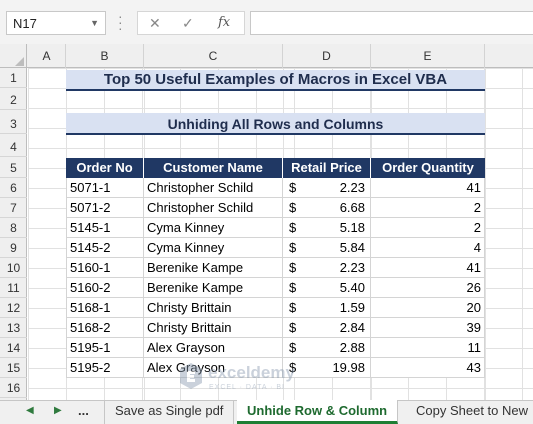 This screenshot has width=533, height=424. I want to click on retail-price-value: 2.23, so click(352, 187).